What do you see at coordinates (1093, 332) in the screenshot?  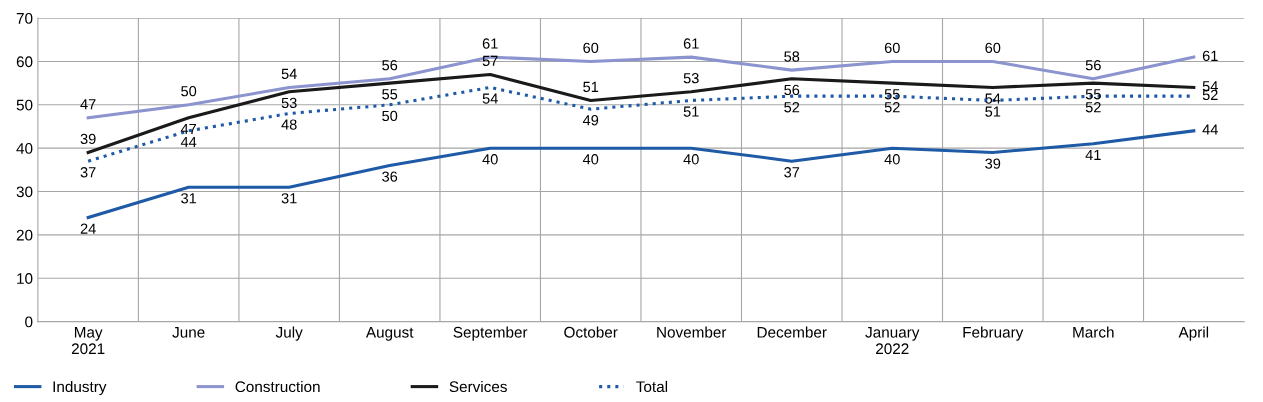 I see `x-tick-label: March` at bounding box center [1093, 332].